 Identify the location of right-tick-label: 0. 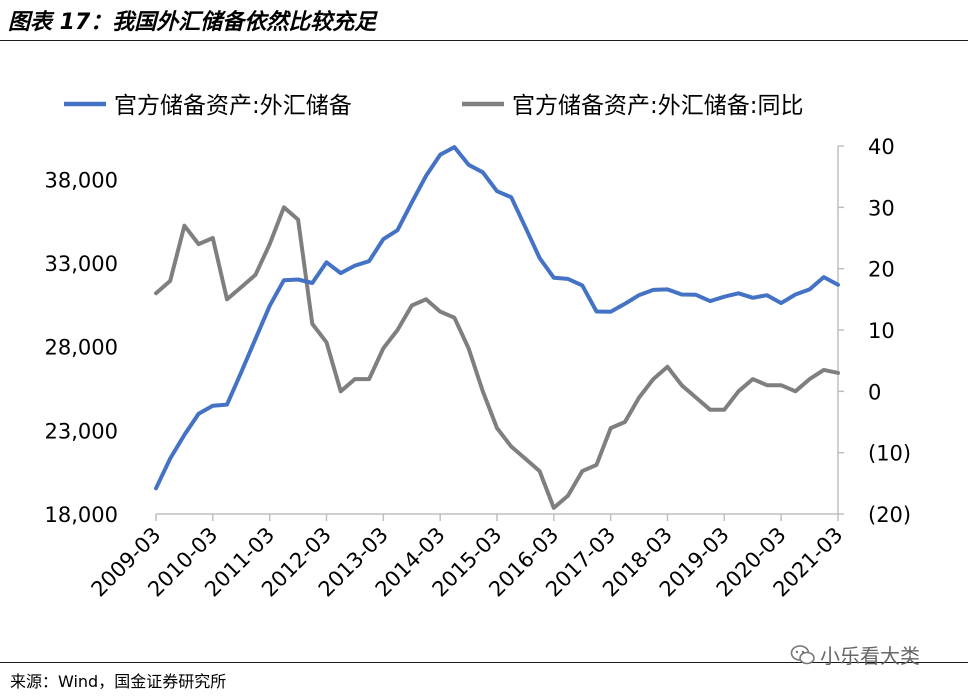
(874, 392).